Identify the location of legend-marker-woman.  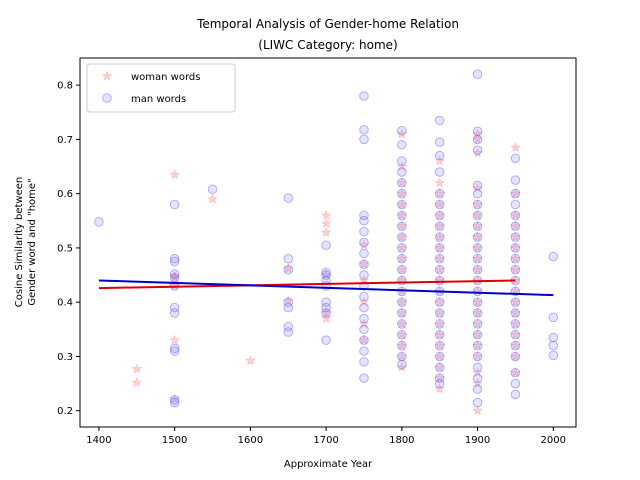
(107, 75).